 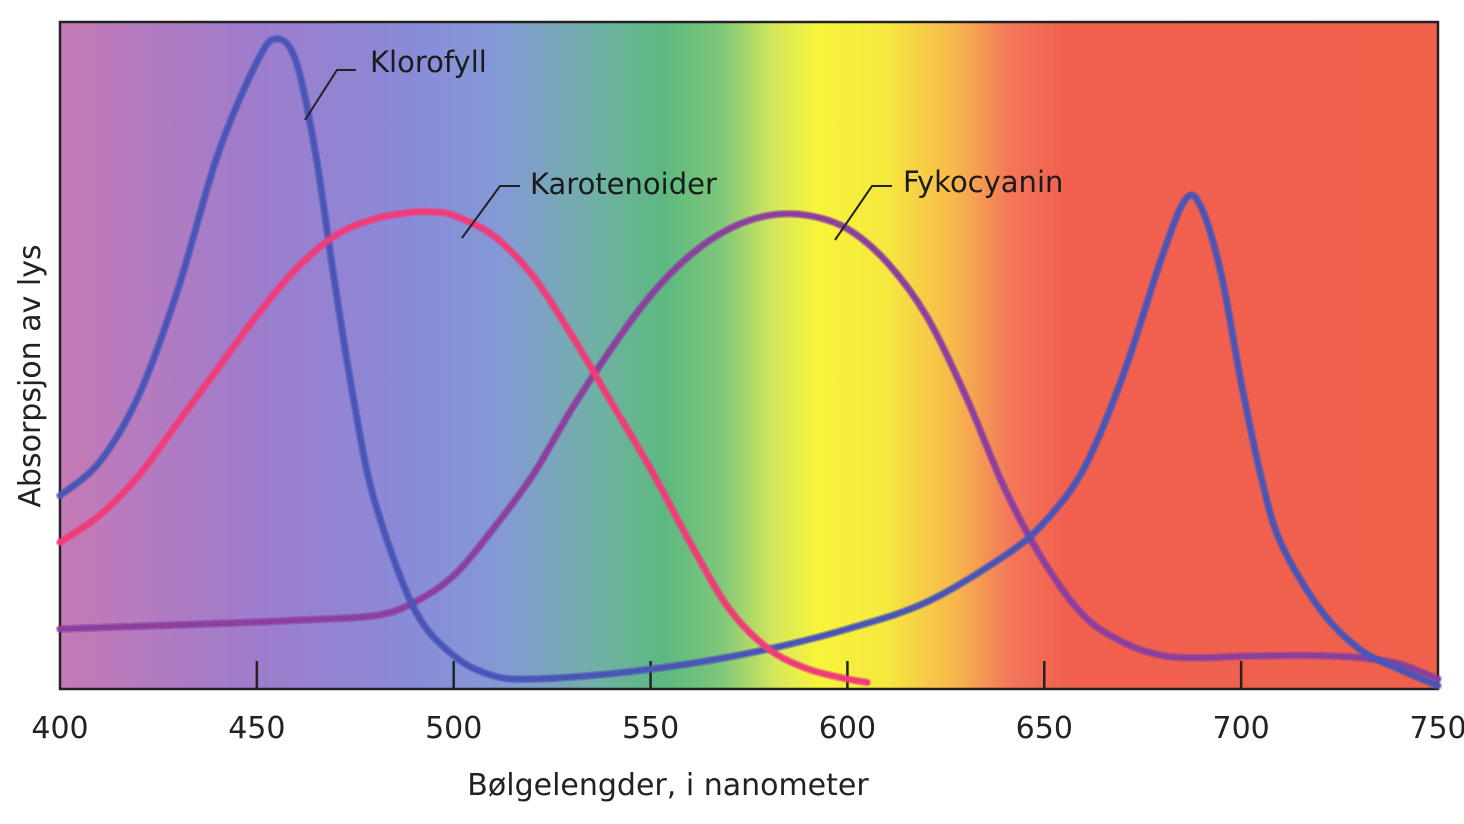 I want to click on x-tick-label-550: 550, so click(x=650, y=728).